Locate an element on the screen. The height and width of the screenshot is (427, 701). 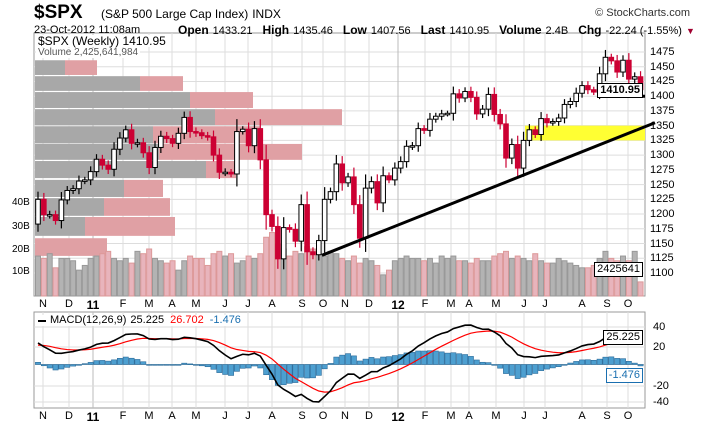
last-volume-label: 2425641 is located at coordinates (618, 269).